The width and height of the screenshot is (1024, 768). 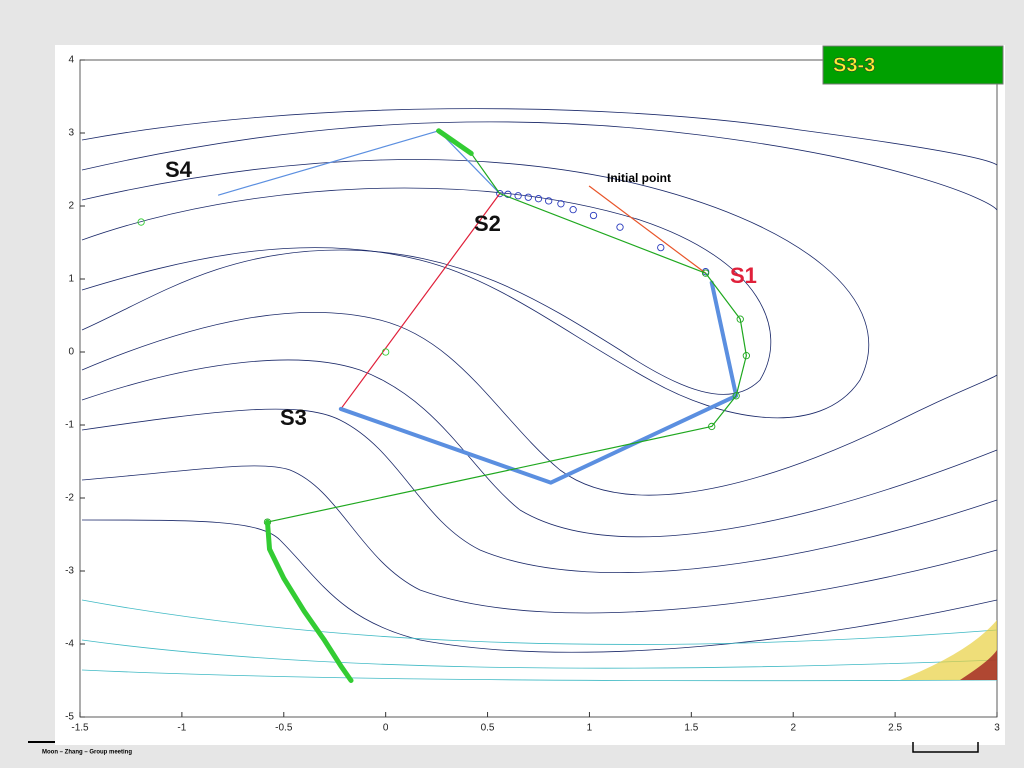 I want to click on nav-box, so click(x=945, y=747).